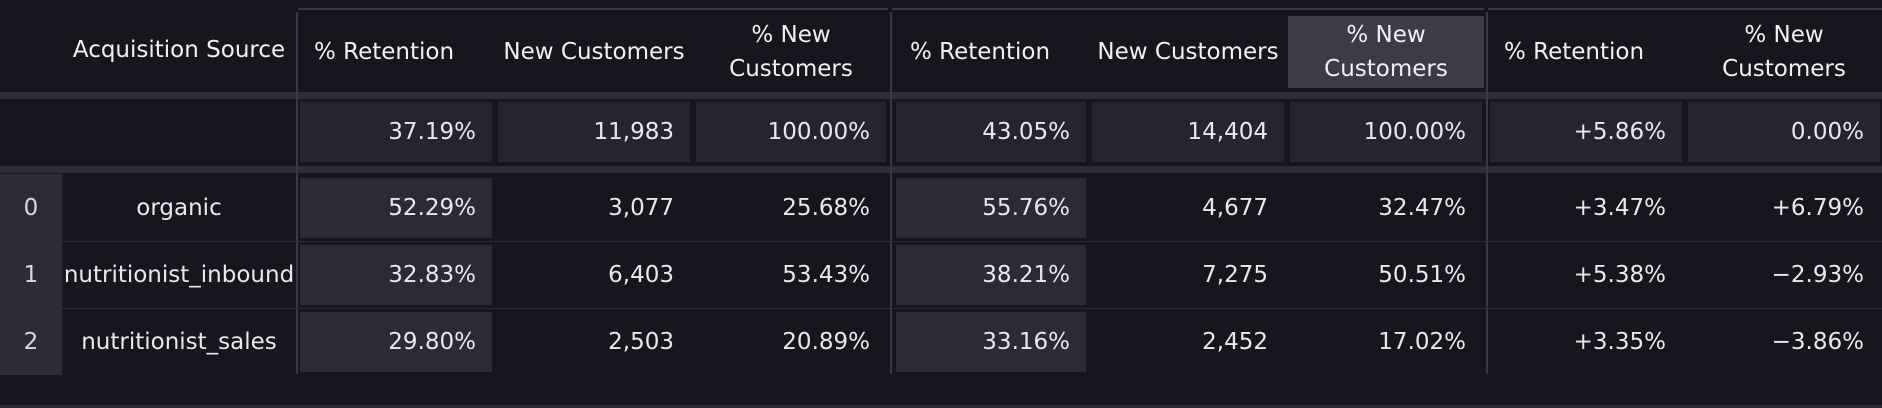 This screenshot has height=408, width=1882. Describe the element at coordinates (1422, 208) in the screenshot. I see `table-cell: 32.47%` at that location.